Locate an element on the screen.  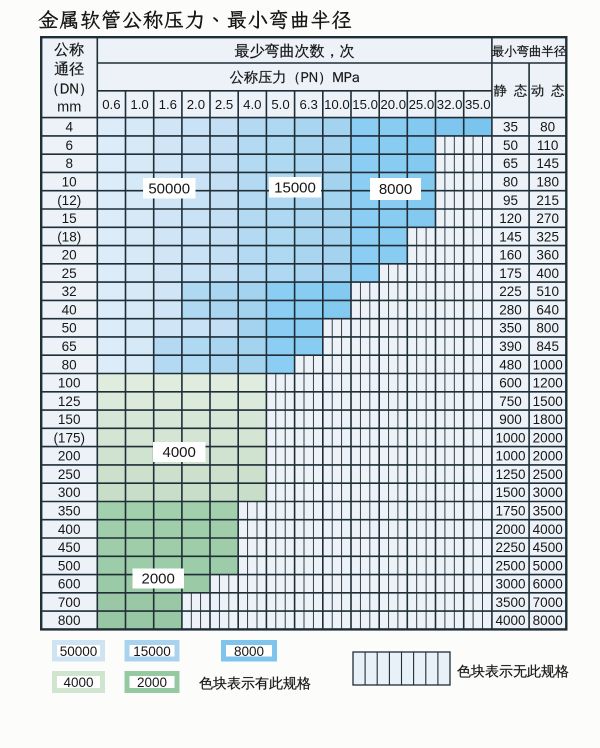
svg-text: 900 is located at coordinates (510, 419).